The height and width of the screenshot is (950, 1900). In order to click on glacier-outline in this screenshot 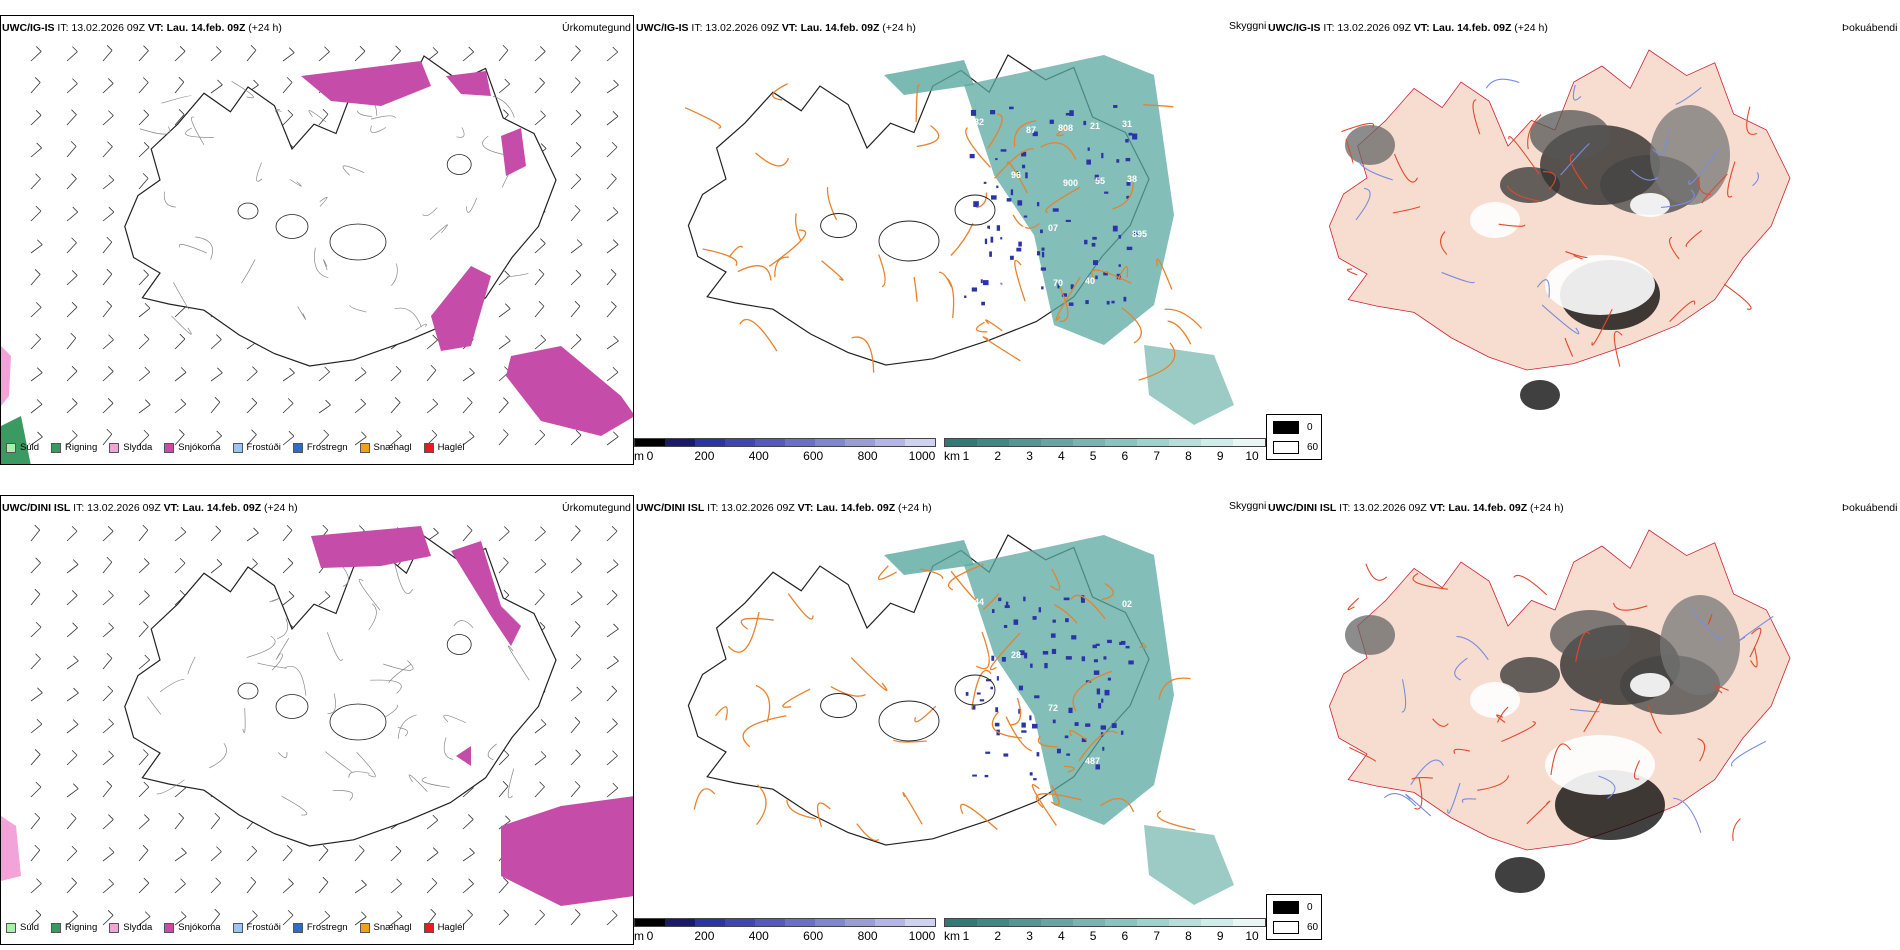, I will do `click(839, 705)`.